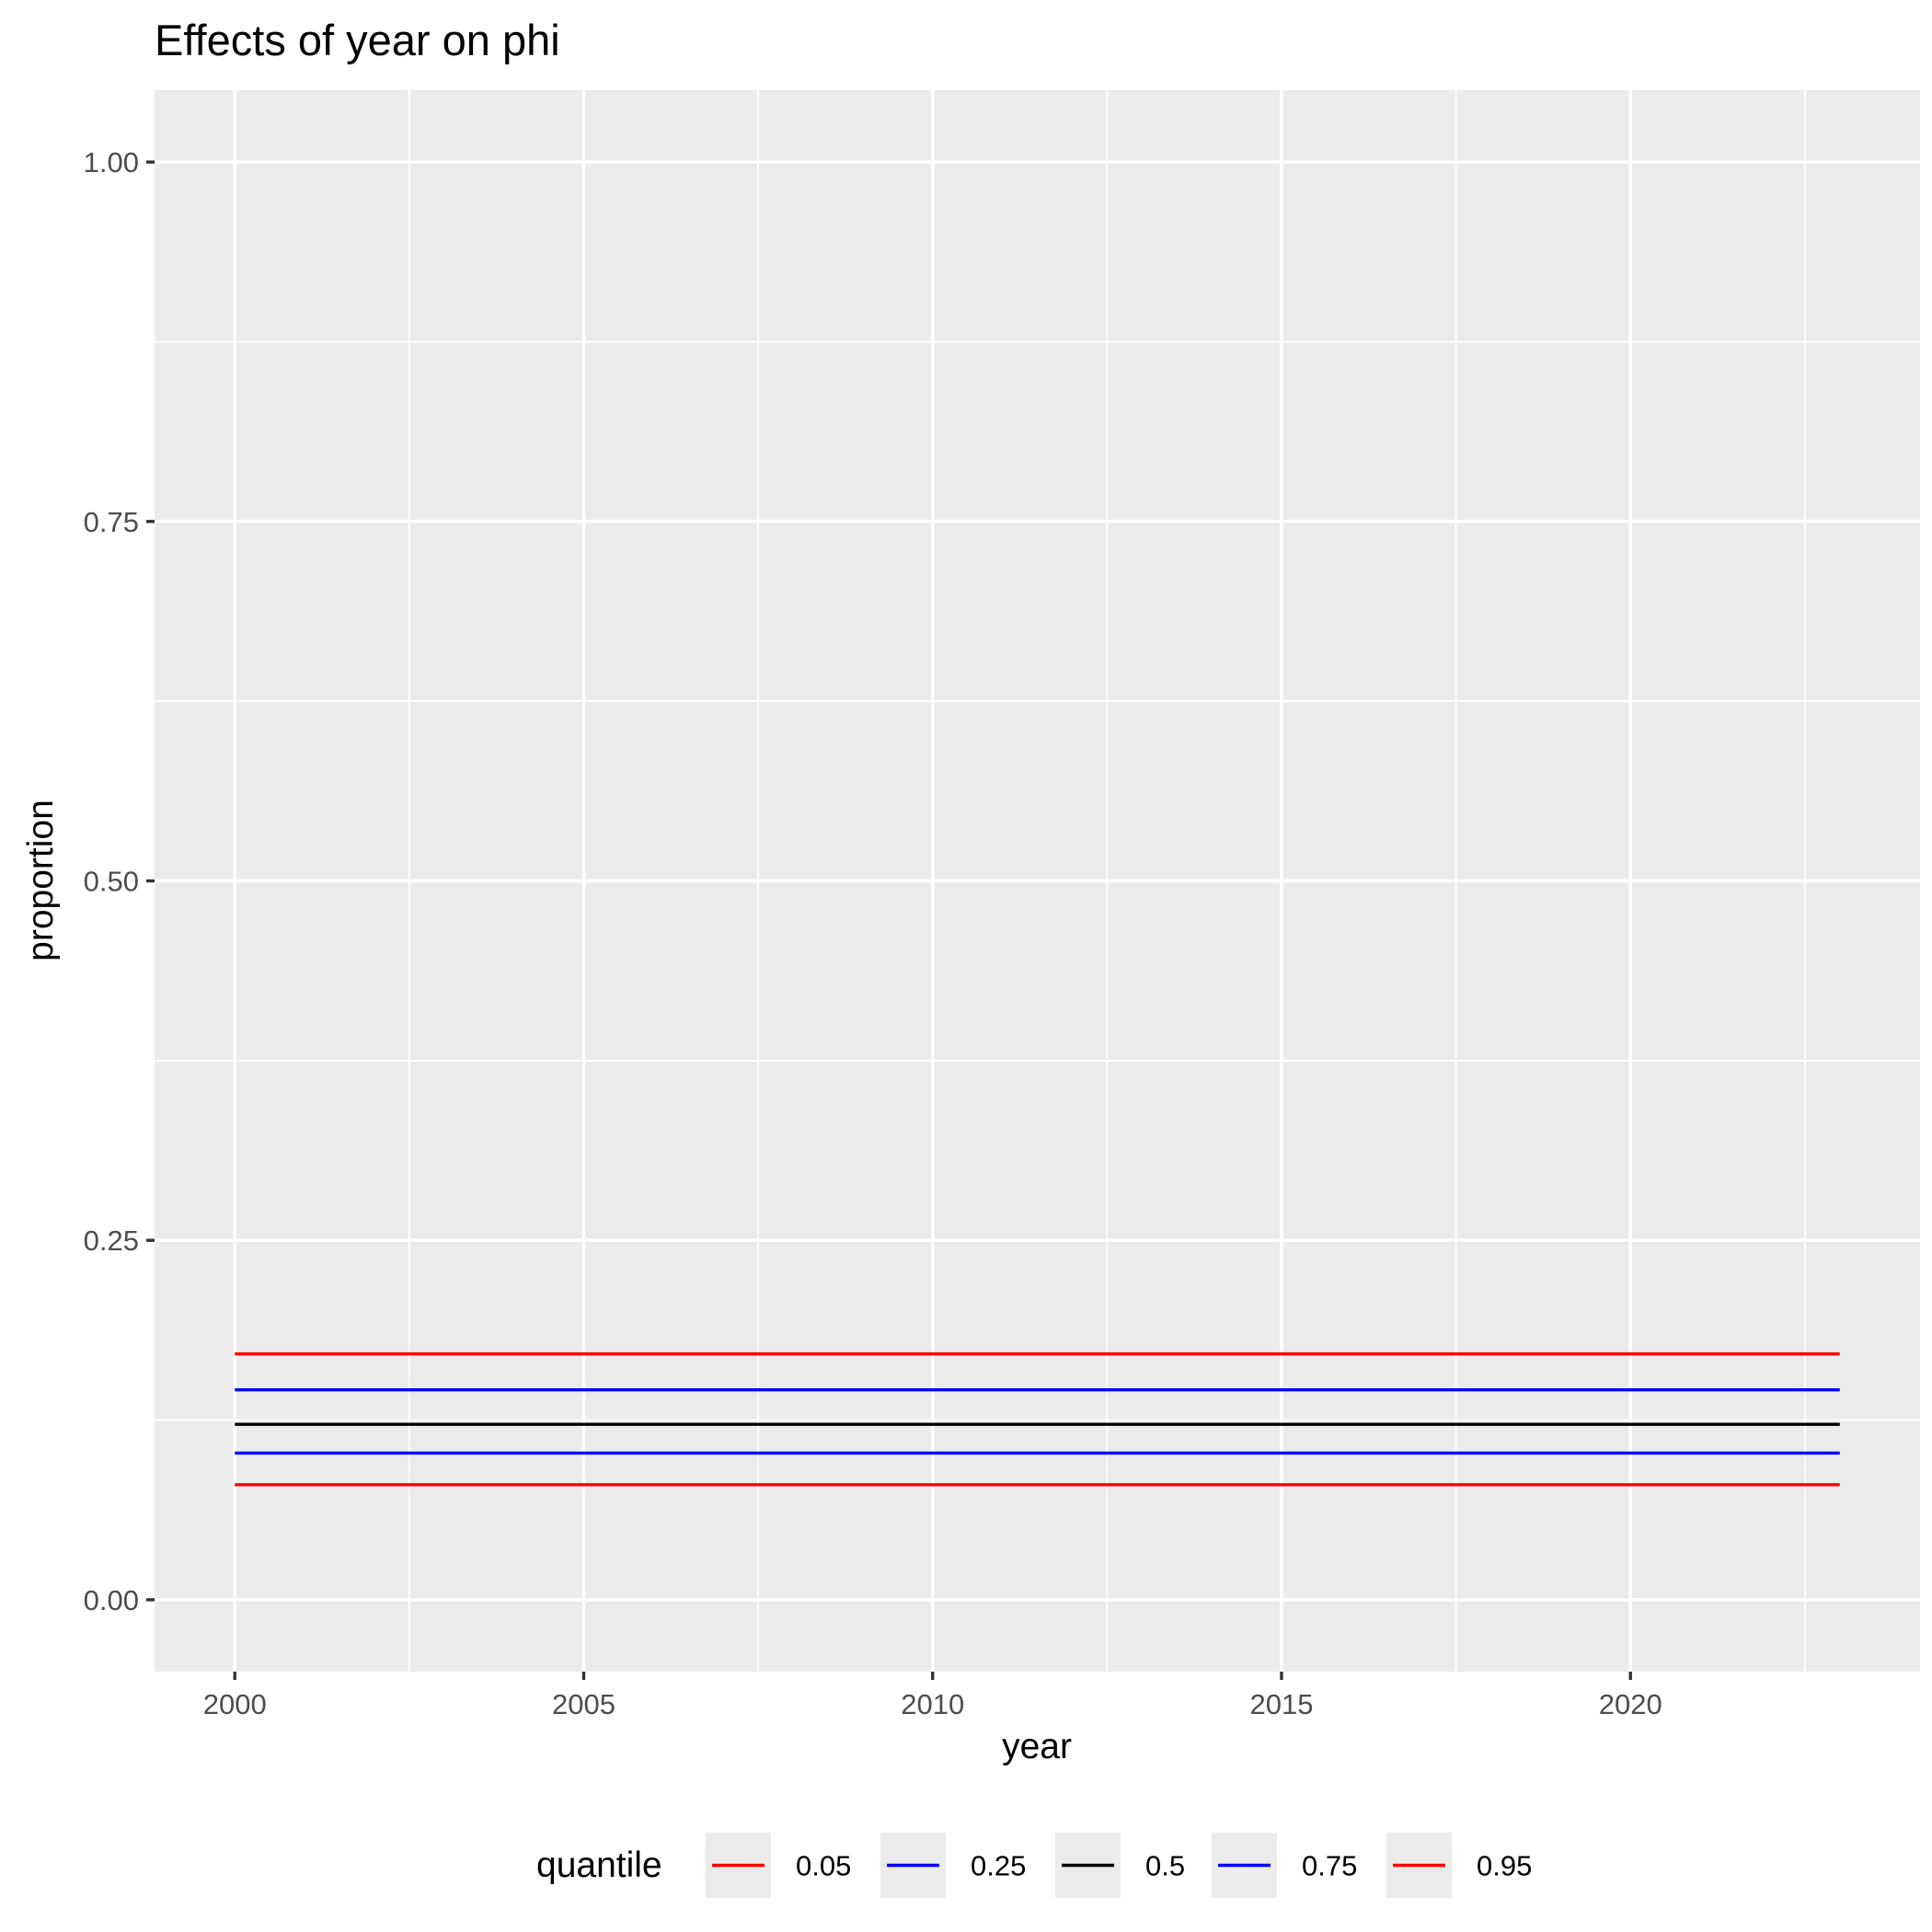 The image size is (1932, 1932). Describe the element at coordinates (1504, 1866) in the screenshot. I see `legend-label: 0.95` at that location.